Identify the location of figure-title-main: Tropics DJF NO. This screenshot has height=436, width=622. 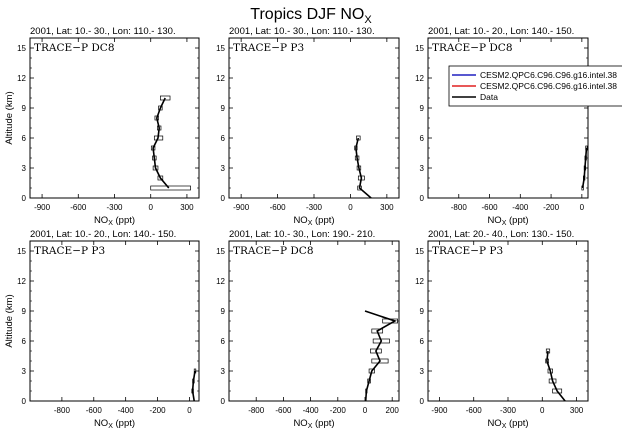
(307, 14).